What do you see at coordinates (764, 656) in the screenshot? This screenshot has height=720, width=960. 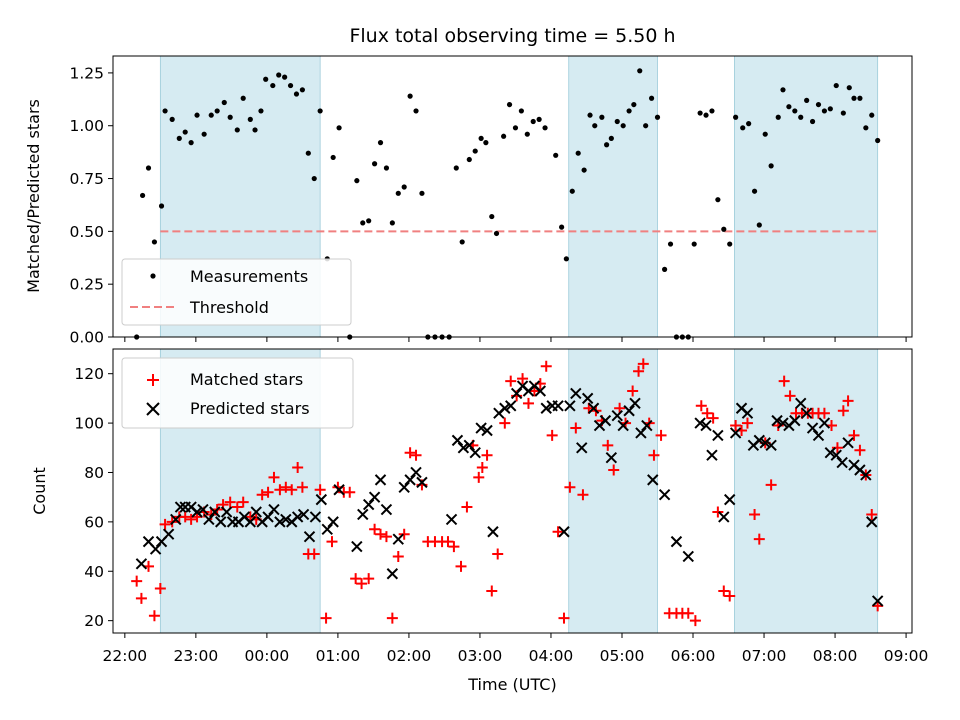 I see `x-tick-label: 07:00` at bounding box center [764, 656].